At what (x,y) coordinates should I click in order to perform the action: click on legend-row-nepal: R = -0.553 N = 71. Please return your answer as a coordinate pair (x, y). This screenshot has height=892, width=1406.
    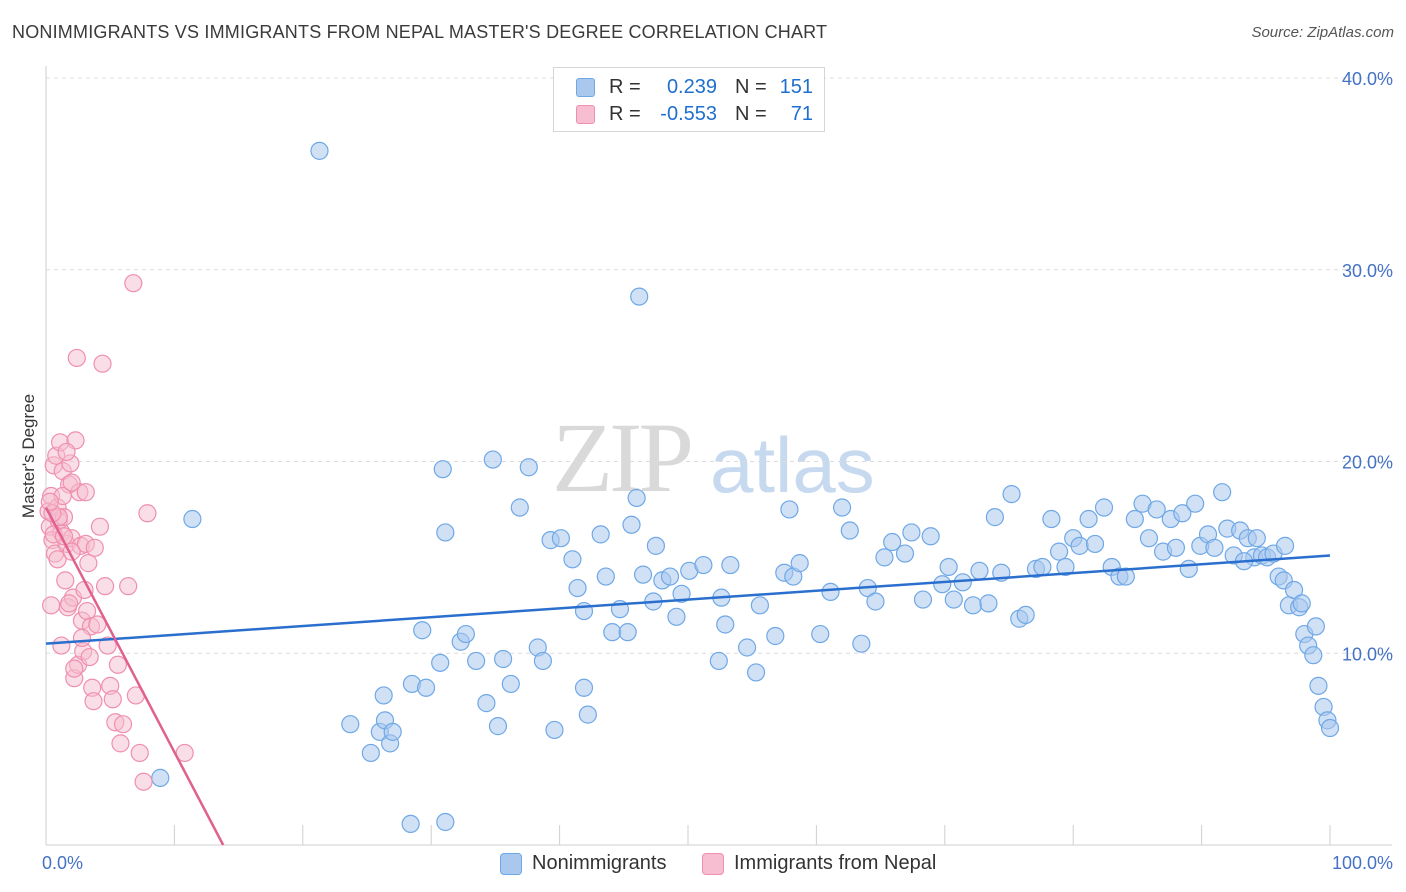
    Looking at the image, I should click on (694, 114).